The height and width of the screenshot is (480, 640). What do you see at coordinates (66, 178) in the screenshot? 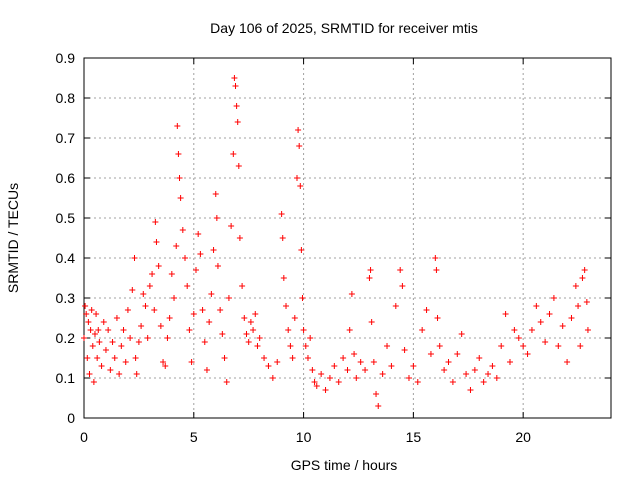
I see `y-tick-label: 0.6` at bounding box center [66, 178].